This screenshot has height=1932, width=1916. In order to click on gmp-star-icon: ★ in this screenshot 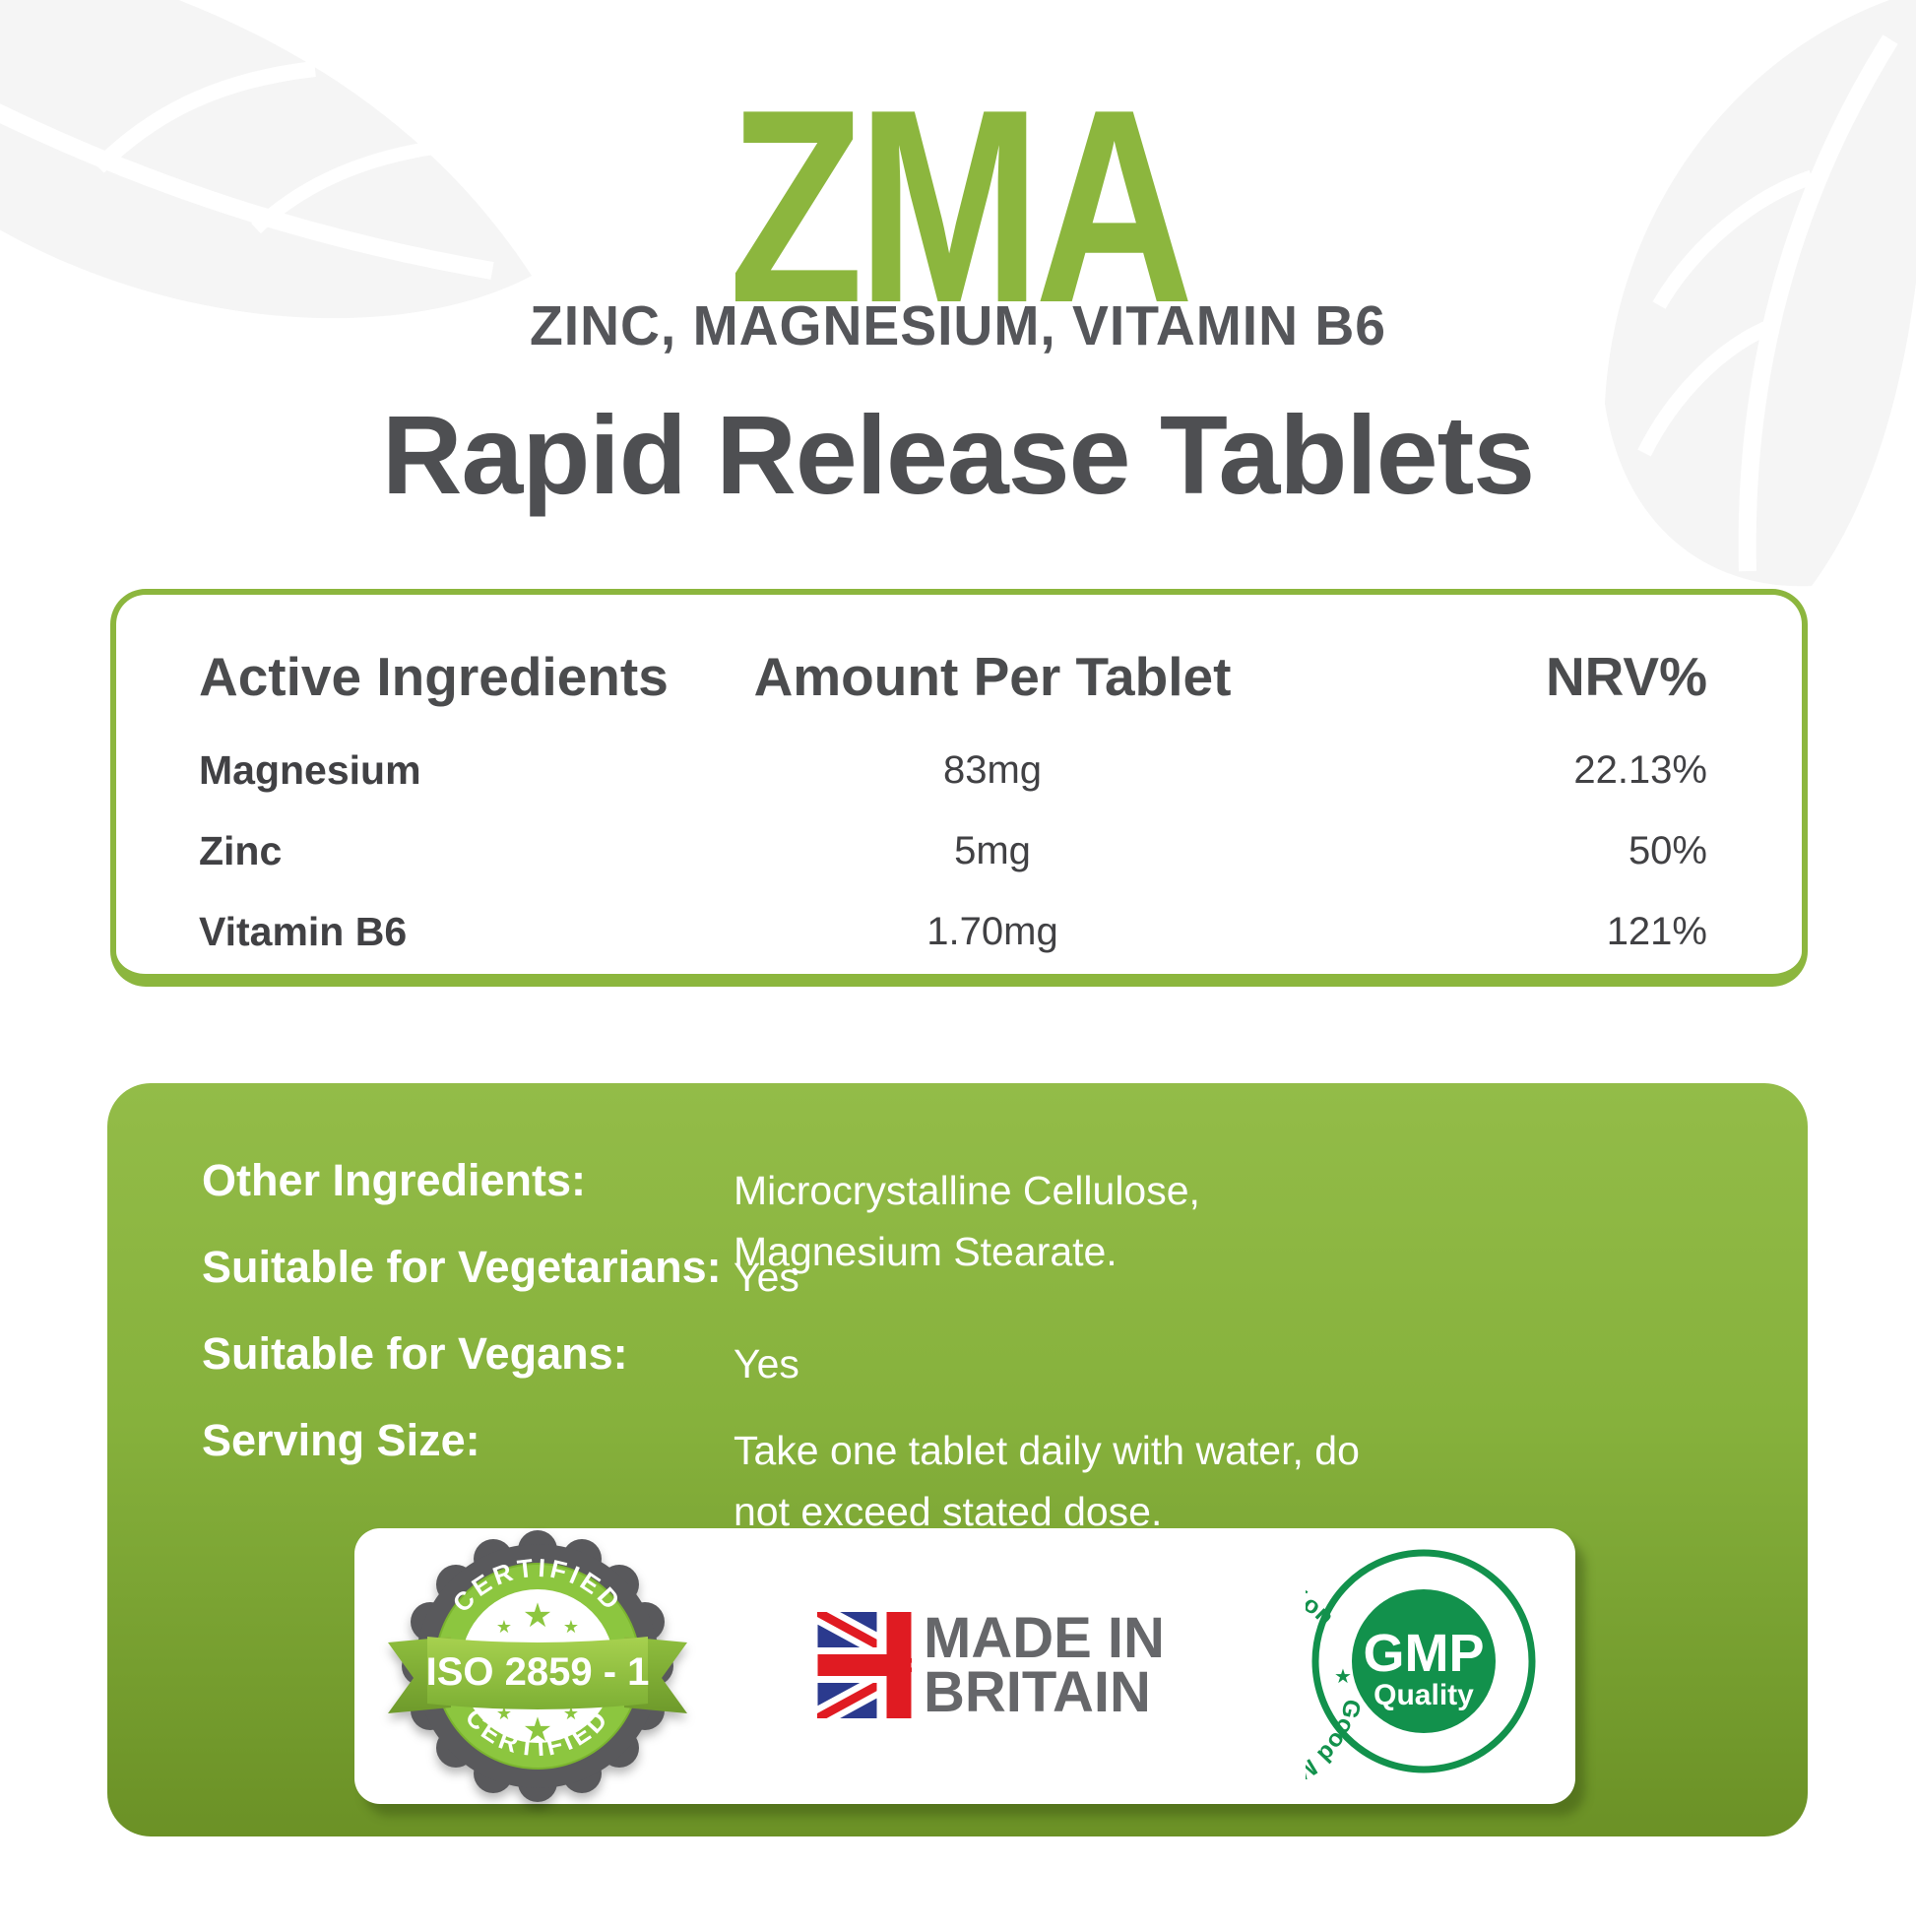, I will do `click(1343, 1677)`.